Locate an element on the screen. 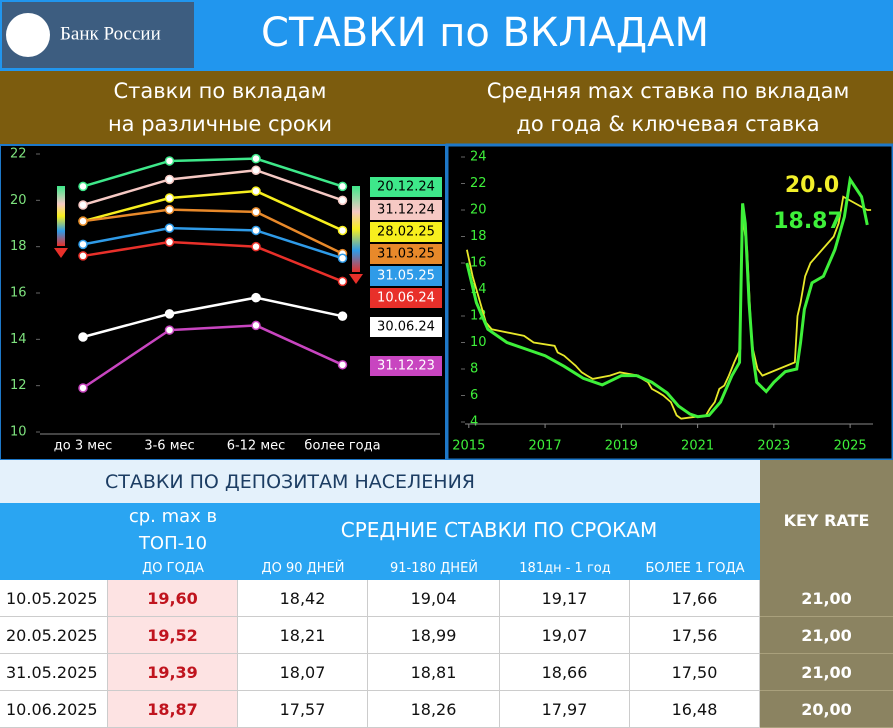 The image size is (893, 728). page-title: СТАВКИ по ВКЛАДАМ is located at coordinates (485, 33).